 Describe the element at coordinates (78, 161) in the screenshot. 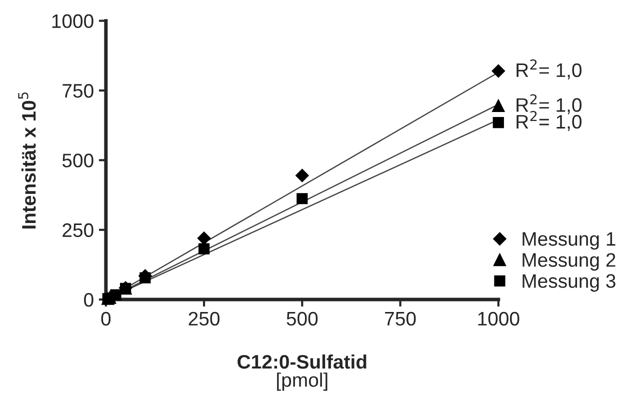

I see `y-tick-label: 500` at that location.